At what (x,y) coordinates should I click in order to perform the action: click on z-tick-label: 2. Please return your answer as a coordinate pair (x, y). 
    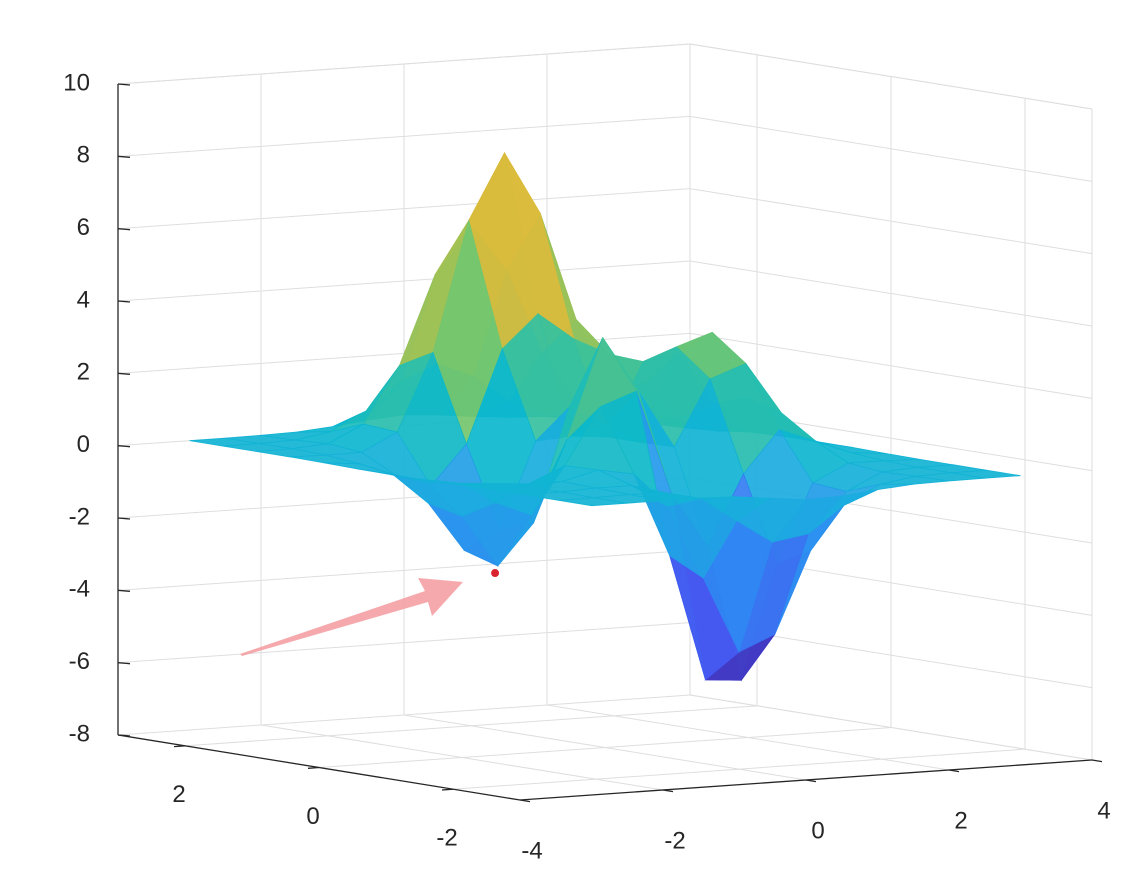
    Looking at the image, I should click on (83, 372).